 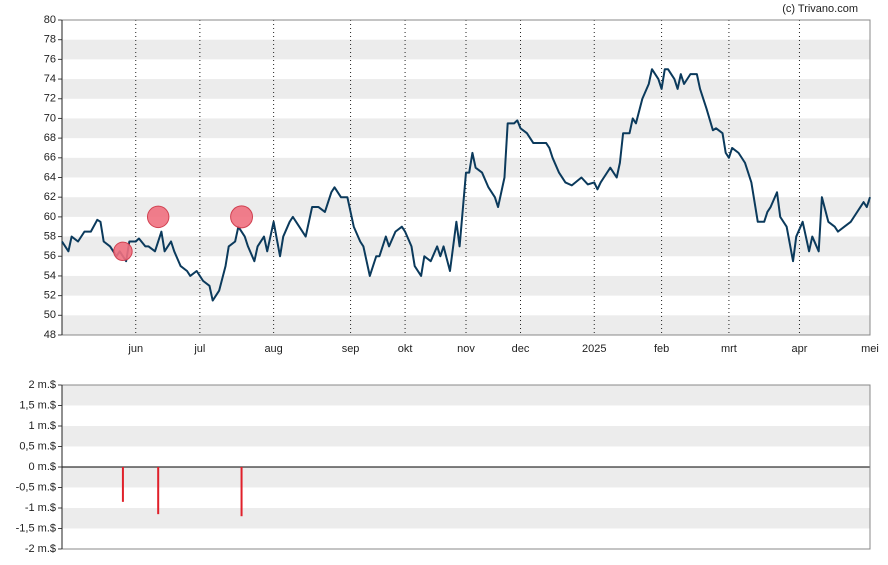 I want to click on x-tick-label: okt, so click(x=405, y=349).